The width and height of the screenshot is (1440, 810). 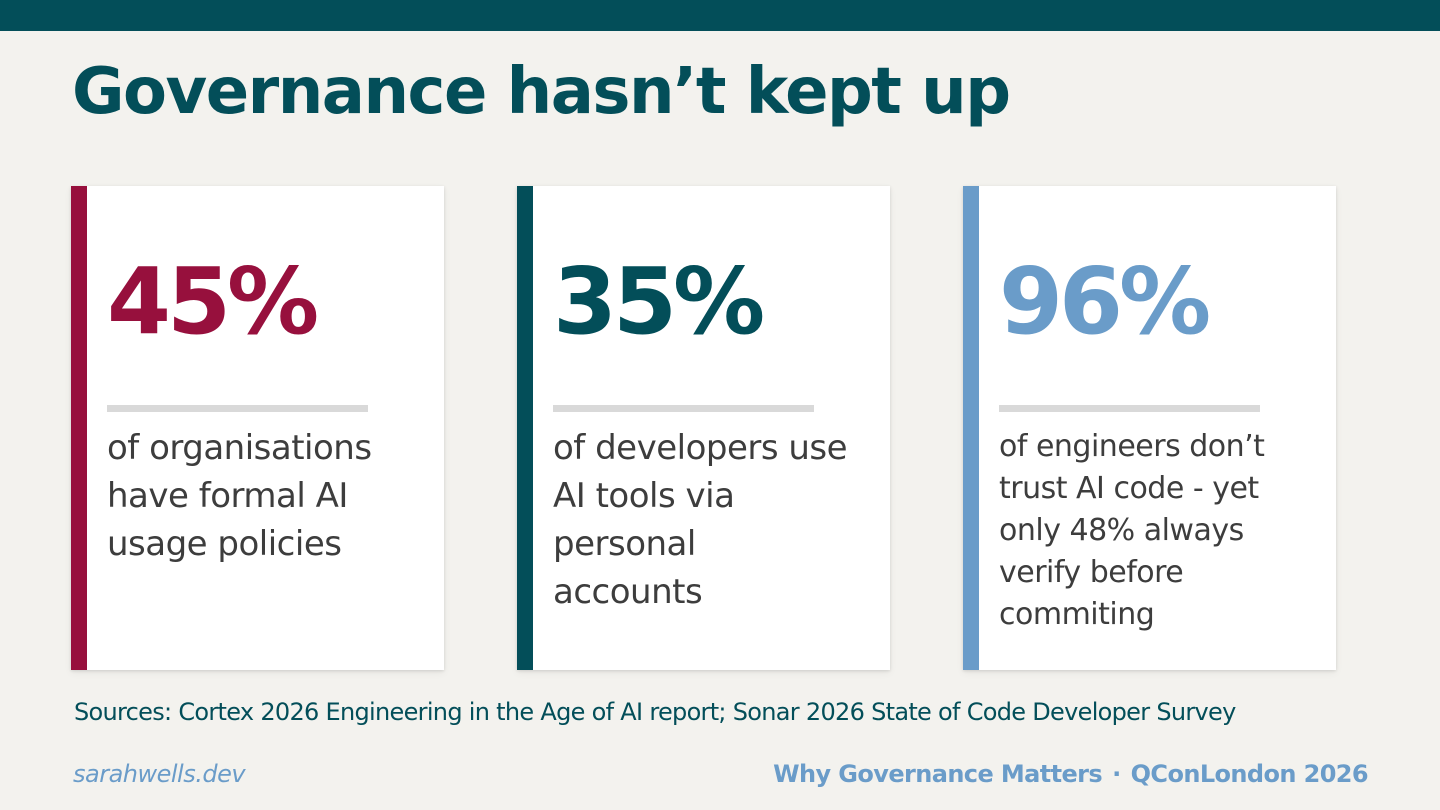 What do you see at coordinates (213, 301) in the screenshot?
I see `stat-value: 45%` at bounding box center [213, 301].